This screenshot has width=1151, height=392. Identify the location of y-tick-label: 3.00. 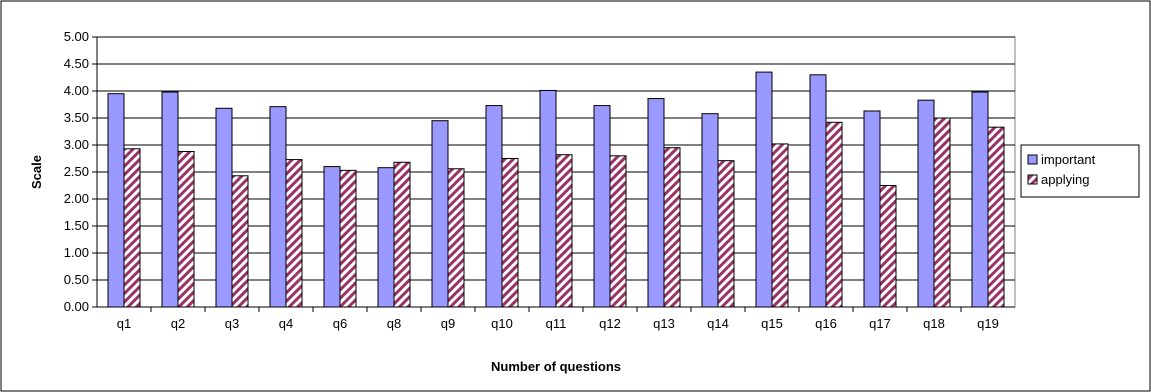
(76, 144).